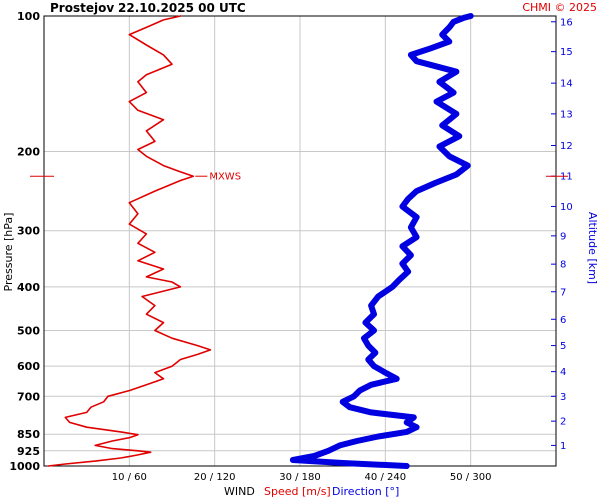 The height and width of the screenshot is (500, 600). Describe the element at coordinates (566, 207) in the screenshot. I see `altitude-tick-label: 10` at that location.